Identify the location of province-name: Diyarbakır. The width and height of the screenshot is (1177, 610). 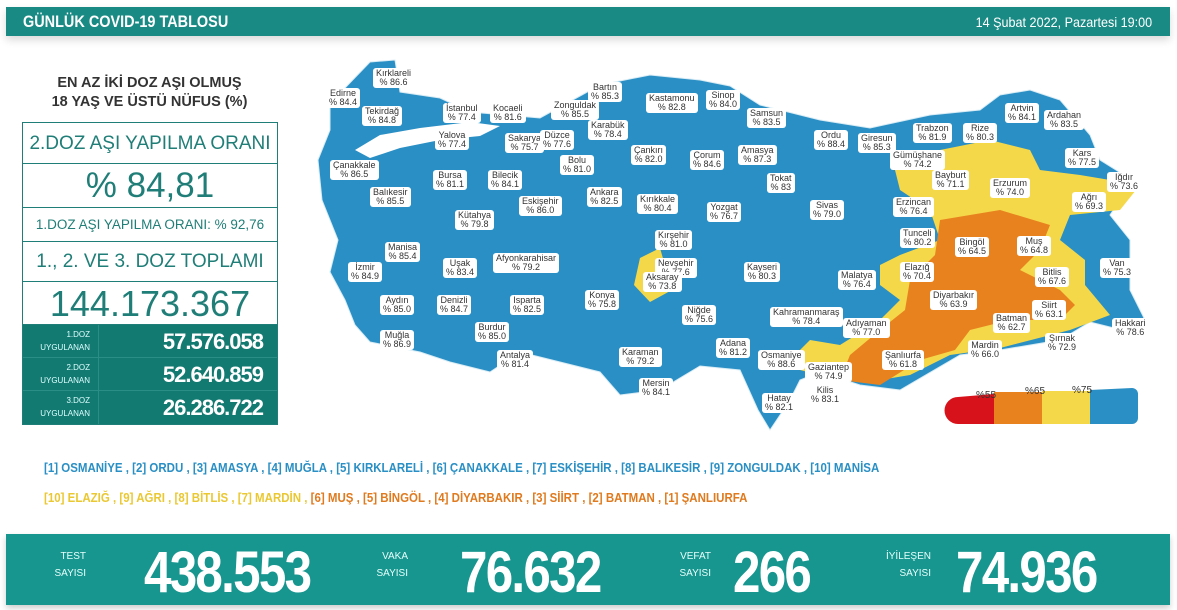
(954, 295).